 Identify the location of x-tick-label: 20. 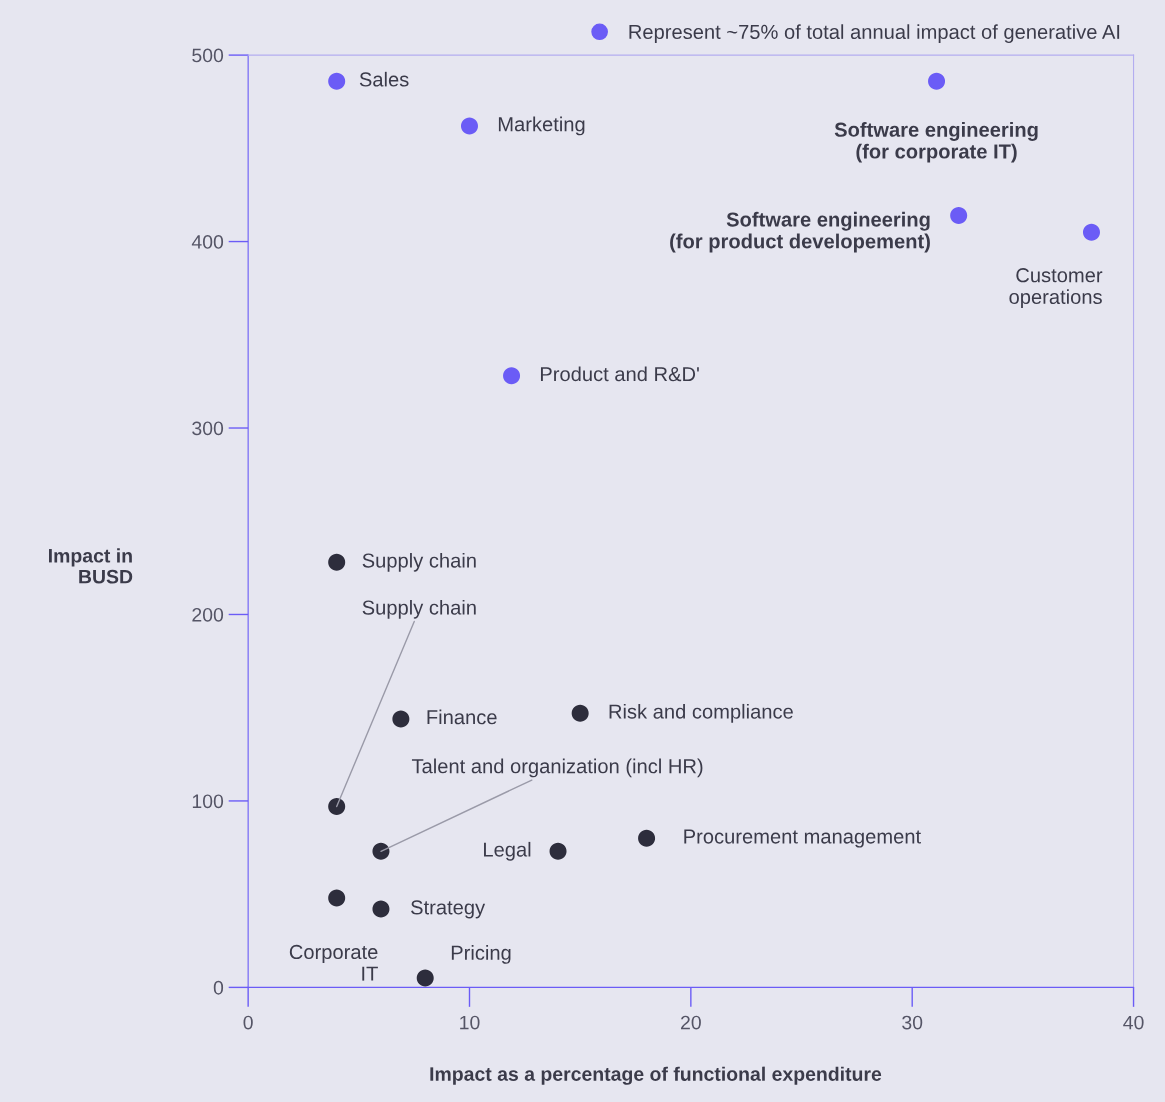
(691, 1022).